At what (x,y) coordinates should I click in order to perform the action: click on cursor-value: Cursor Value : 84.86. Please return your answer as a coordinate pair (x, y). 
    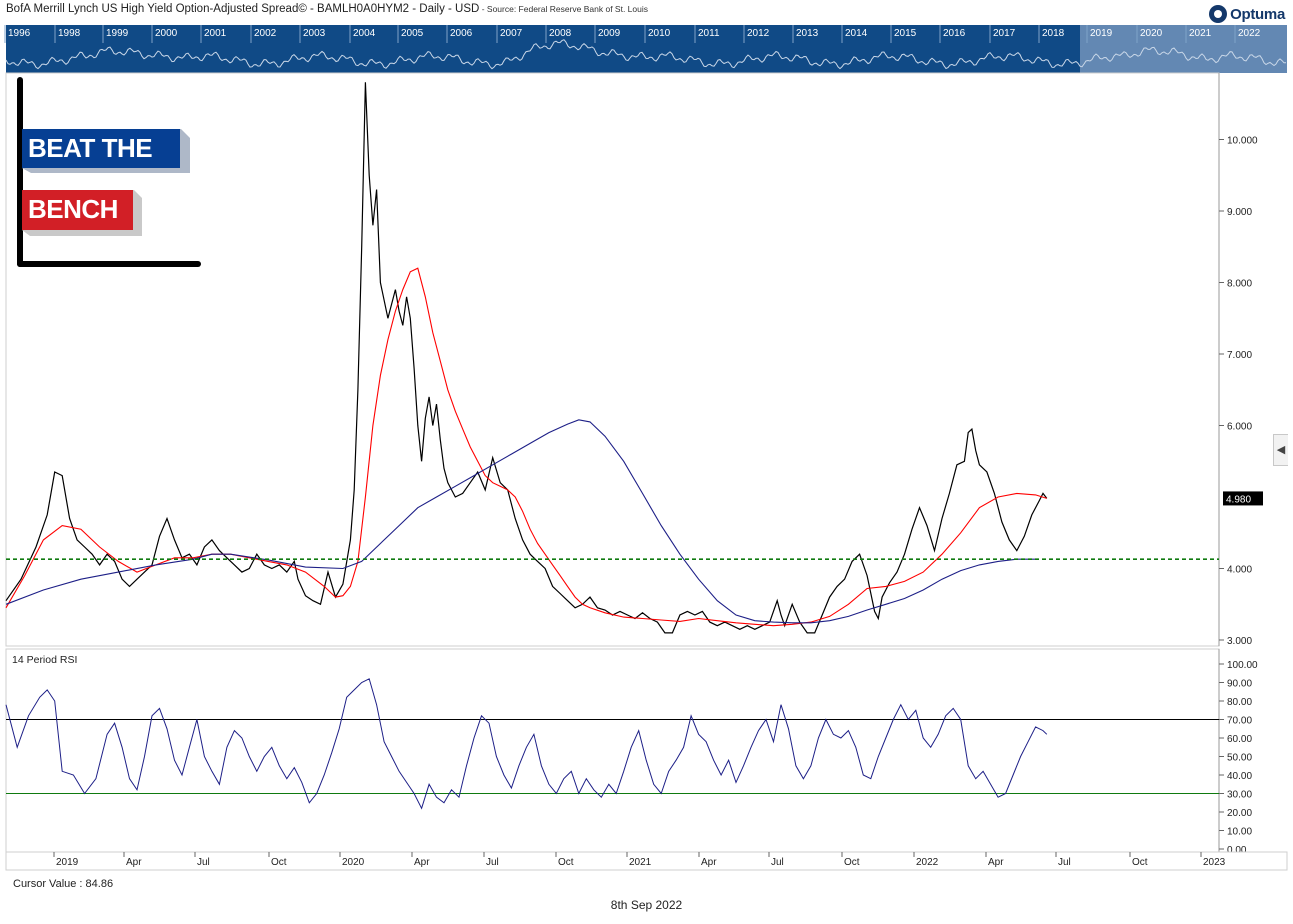
    Looking at the image, I should click on (63, 884).